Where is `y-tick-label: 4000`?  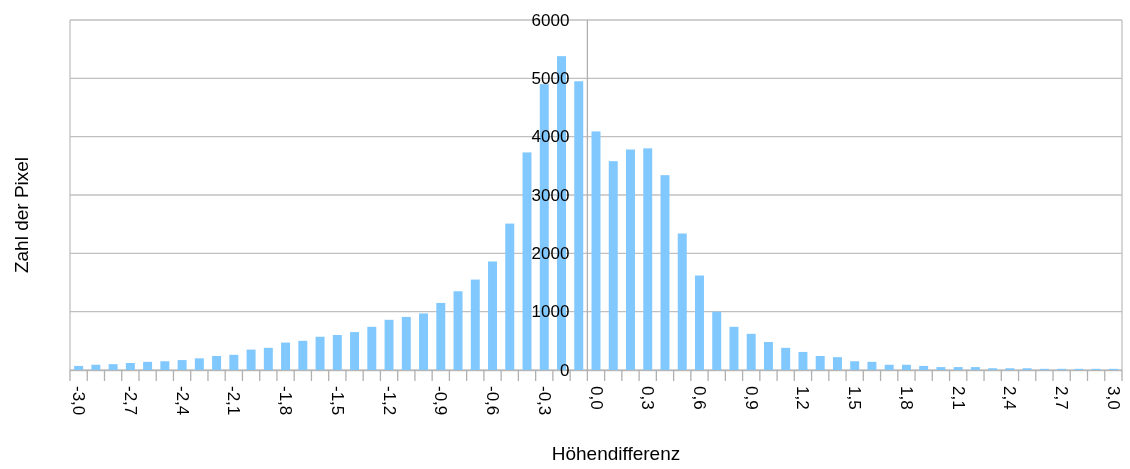 y-tick-label: 4000 is located at coordinates (550, 137).